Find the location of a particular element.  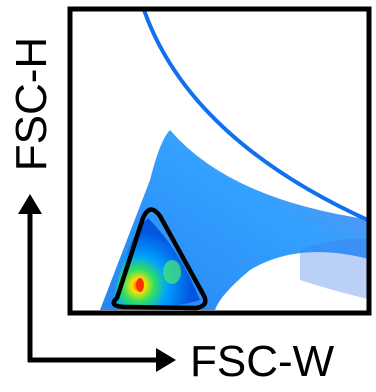

x-arrowhead is located at coordinates (166, 360).